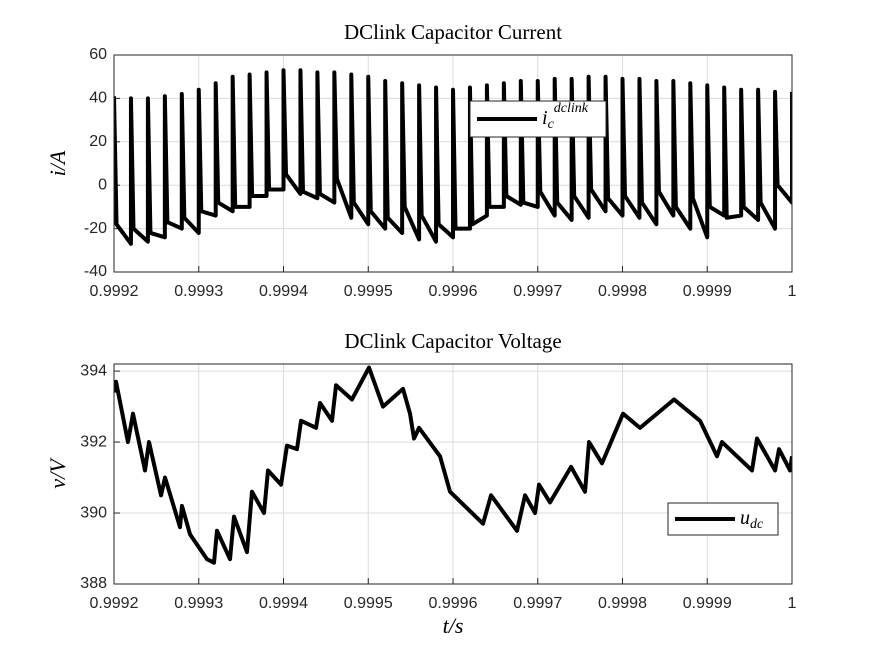 This screenshot has width=875, height=656. Describe the element at coordinates (93, 441) in the screenshot. I see `y-tick-label: 392` at that location.